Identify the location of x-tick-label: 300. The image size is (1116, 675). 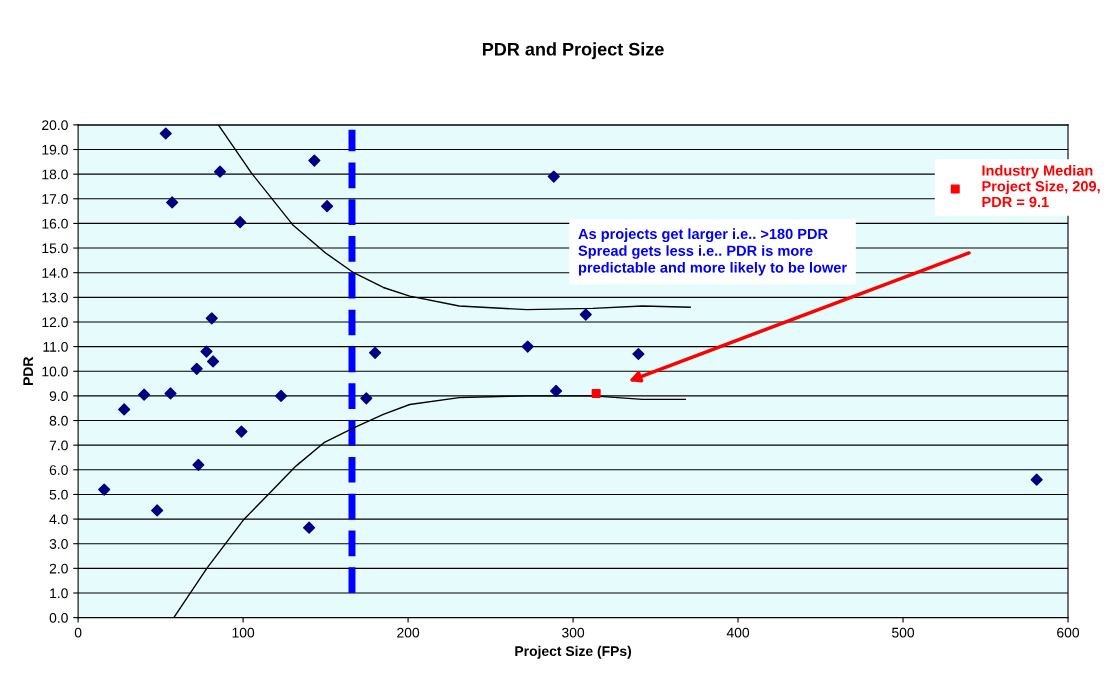
(573, 632).